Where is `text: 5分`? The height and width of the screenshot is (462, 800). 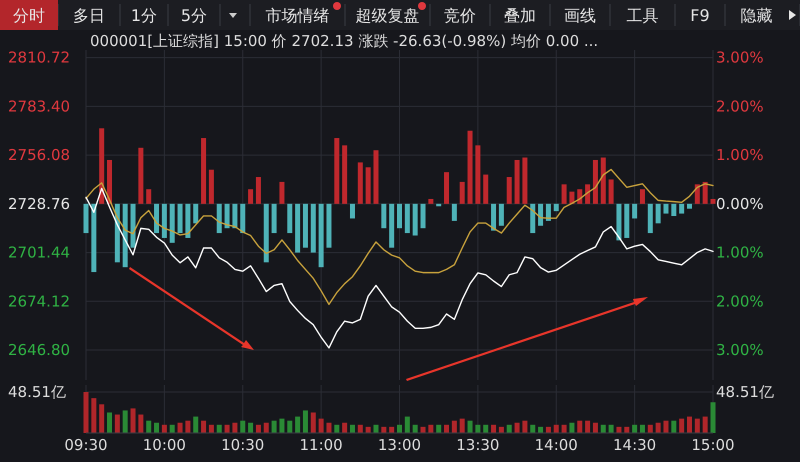
text: 5分 is located at coordinates (194, 15).